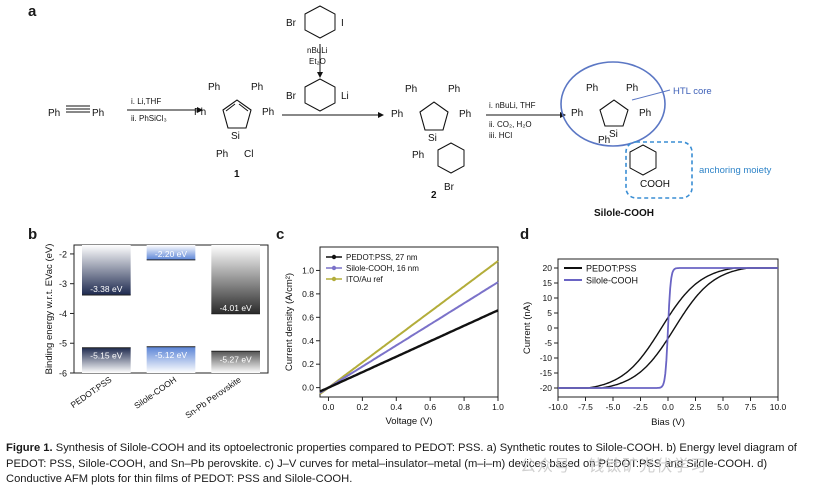 The image size is (831, 499). I want to click on vb-value-label: -5.27 eV, so click(236, 359).